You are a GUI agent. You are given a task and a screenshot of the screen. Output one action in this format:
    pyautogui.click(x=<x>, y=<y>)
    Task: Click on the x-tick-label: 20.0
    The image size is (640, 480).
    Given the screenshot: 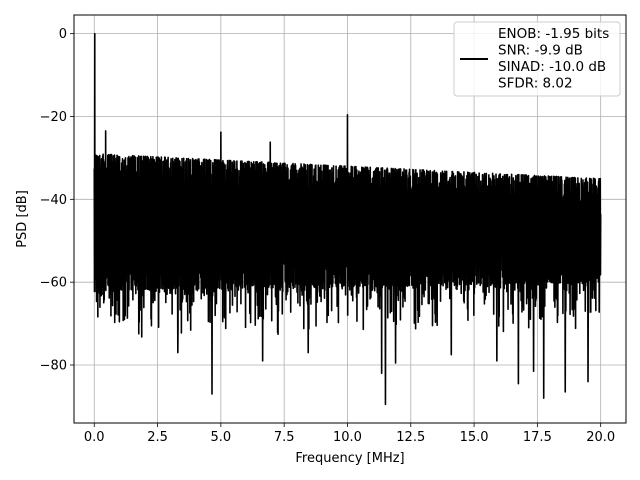 What is the action you would take?
    pyautogui.click(x=600, y=437)
    